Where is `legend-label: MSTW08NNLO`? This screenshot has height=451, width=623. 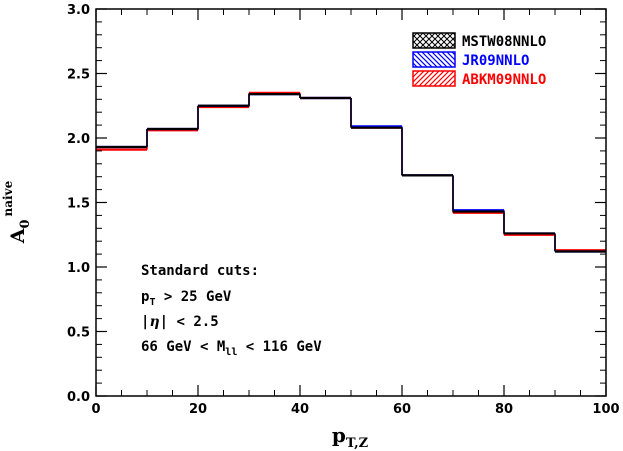
legend-label: MSTW08NNLO is located at coordinates (504, 42).